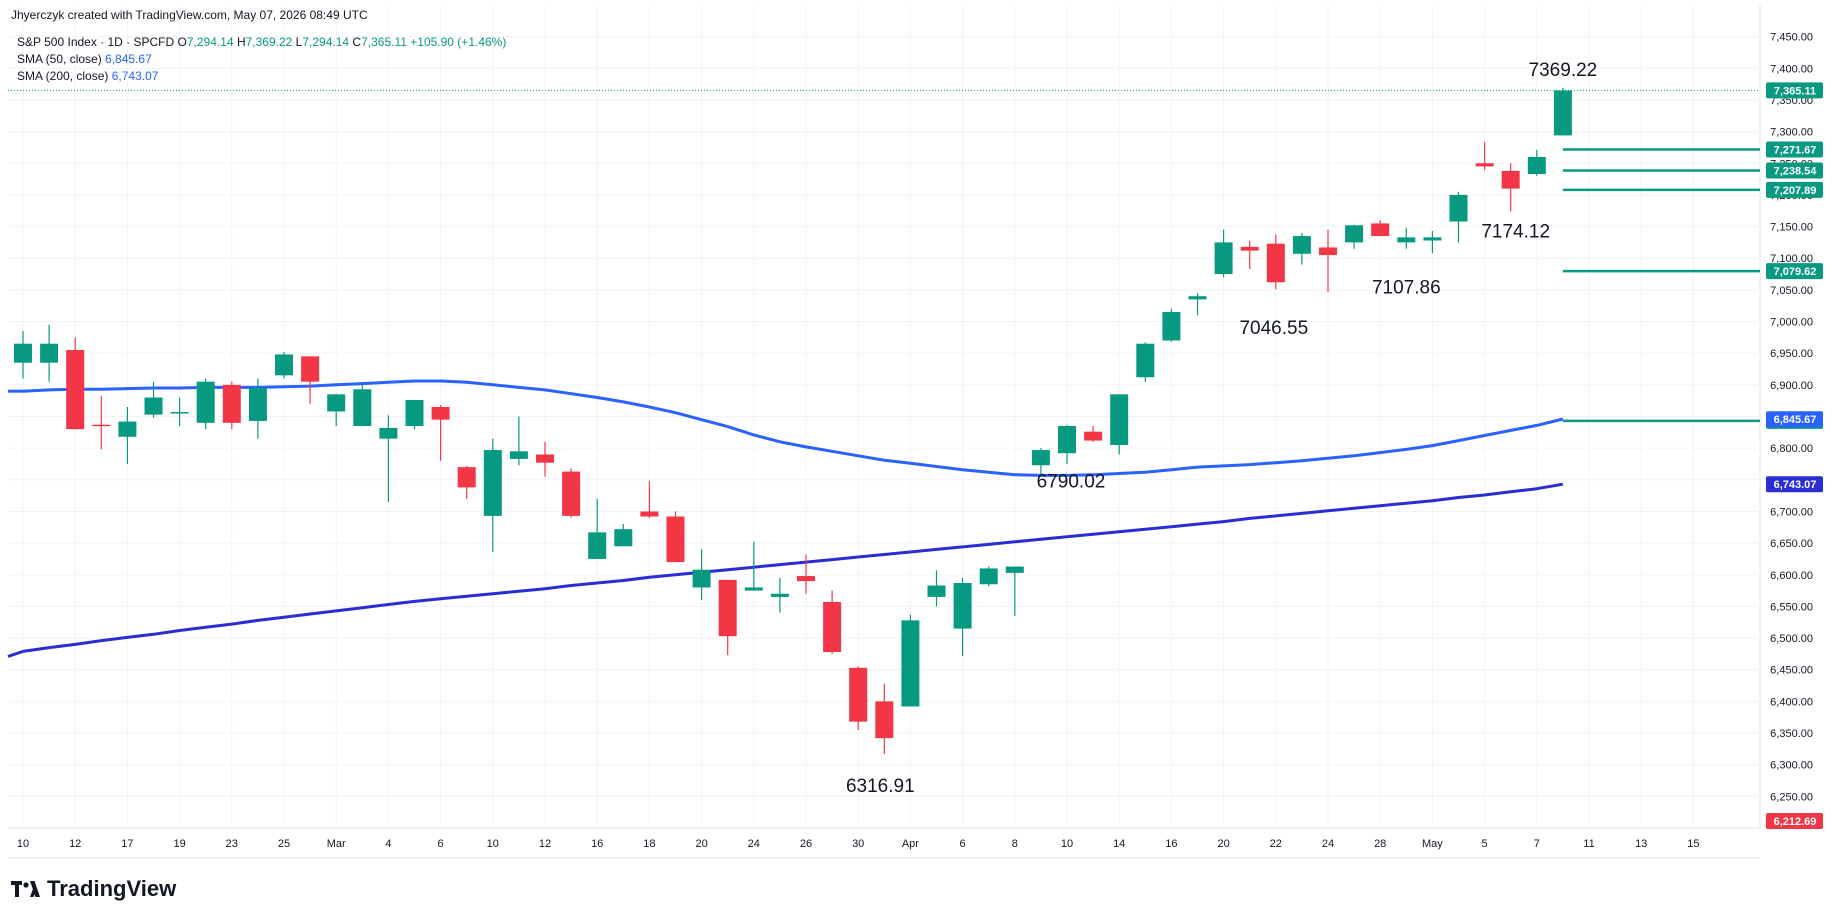 Image resolution: width=1835 pixels, height=917 pixels. Describe the element at coordinates (210, 42) in the screenshot. I see `open-value: 7,294.14` at that location.